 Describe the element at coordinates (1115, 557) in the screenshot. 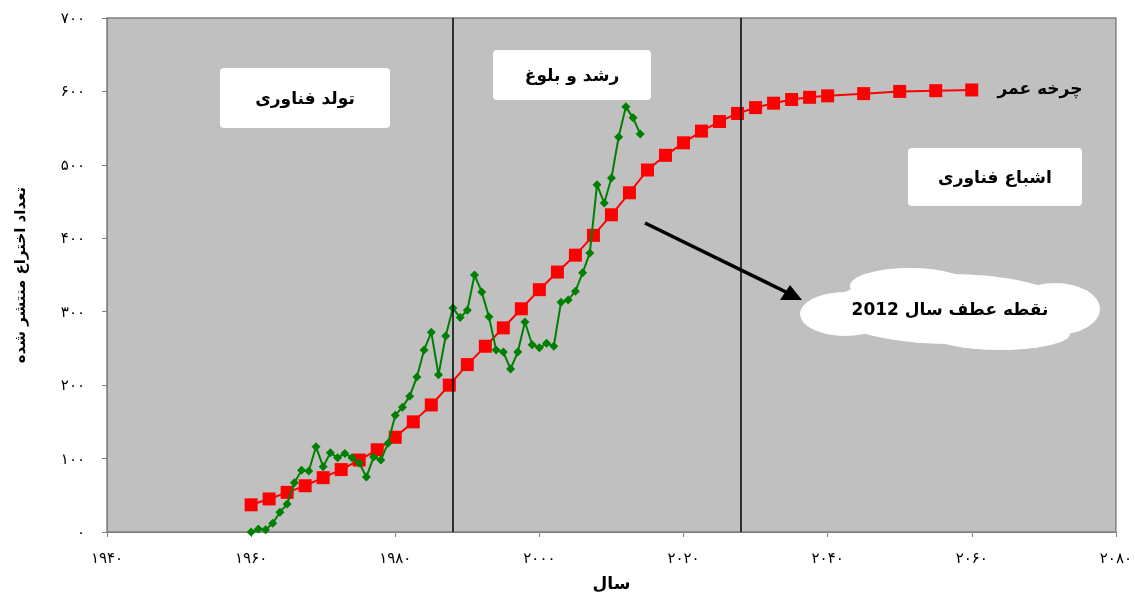

I see `x-tick-label: ۲۰۸۰` at that location.